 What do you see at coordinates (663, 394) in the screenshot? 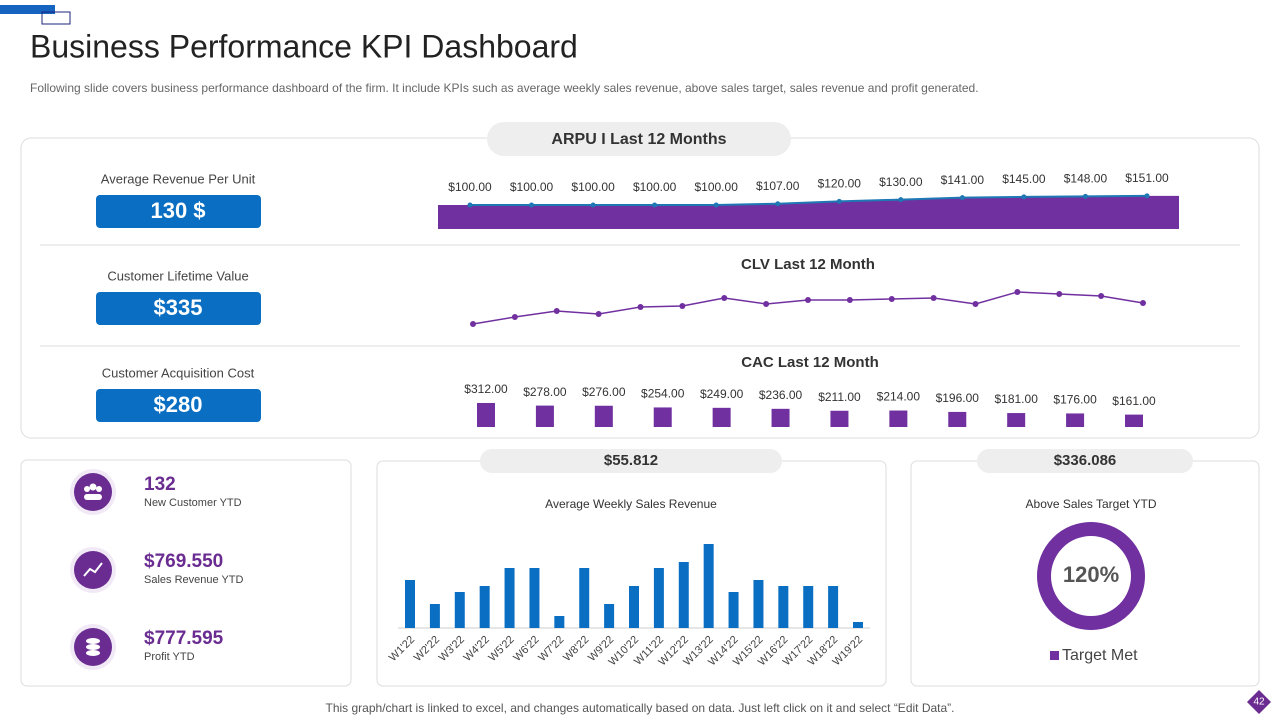
I see `data-label: $254.00` at bounding box center [663, 394].